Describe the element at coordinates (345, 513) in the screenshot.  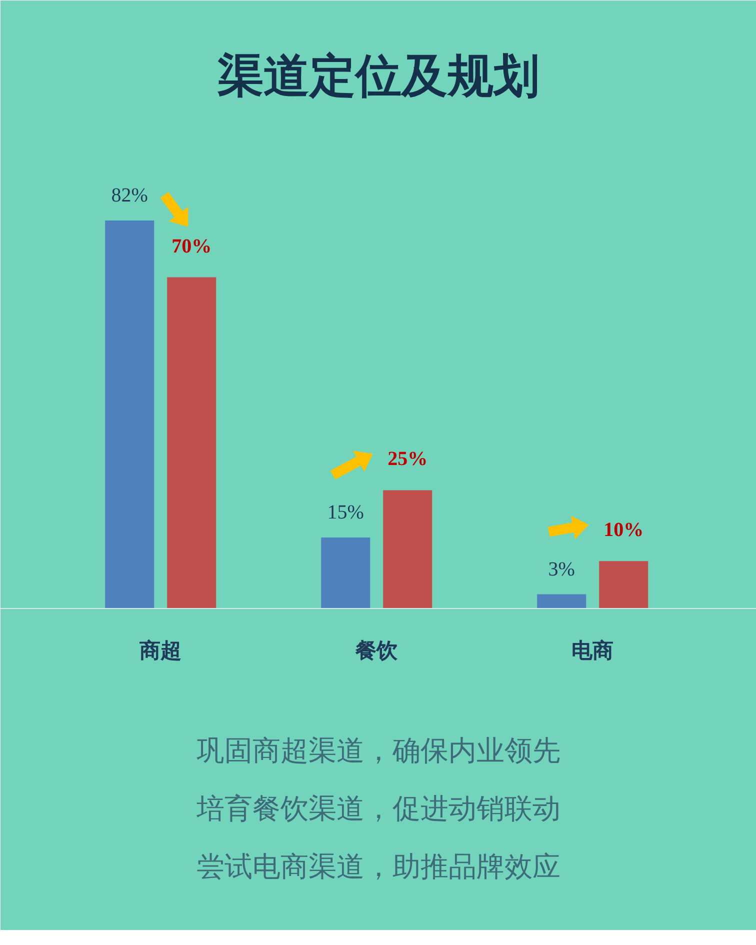
I see `data-label: 15%` at that location.